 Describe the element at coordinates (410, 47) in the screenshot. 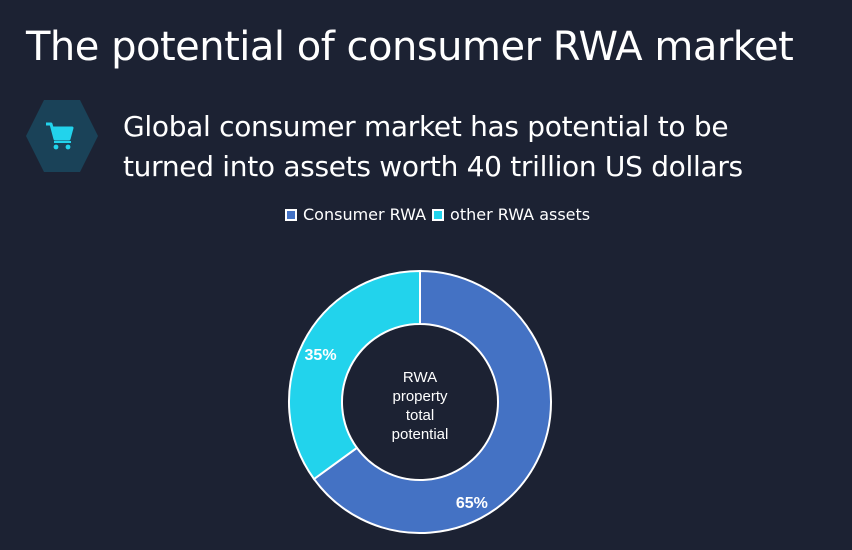

I see `page-title: The potential of consumer RWA market` at that location.